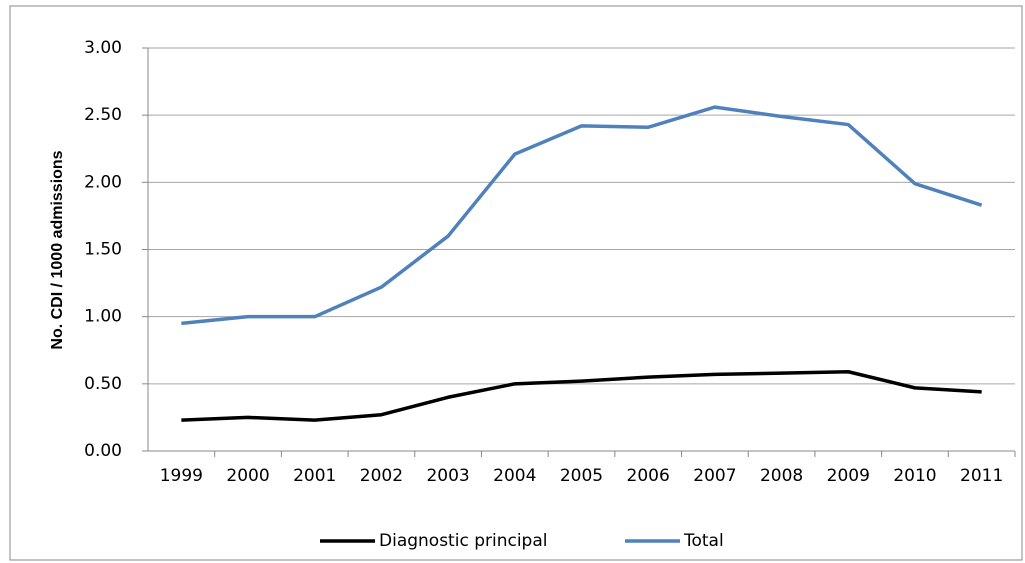 This screenshot has height=563, width=1025. Describe the element at coordinates (314, 476) in the screenshot. I see `x-tick-label: 2001` at that location.